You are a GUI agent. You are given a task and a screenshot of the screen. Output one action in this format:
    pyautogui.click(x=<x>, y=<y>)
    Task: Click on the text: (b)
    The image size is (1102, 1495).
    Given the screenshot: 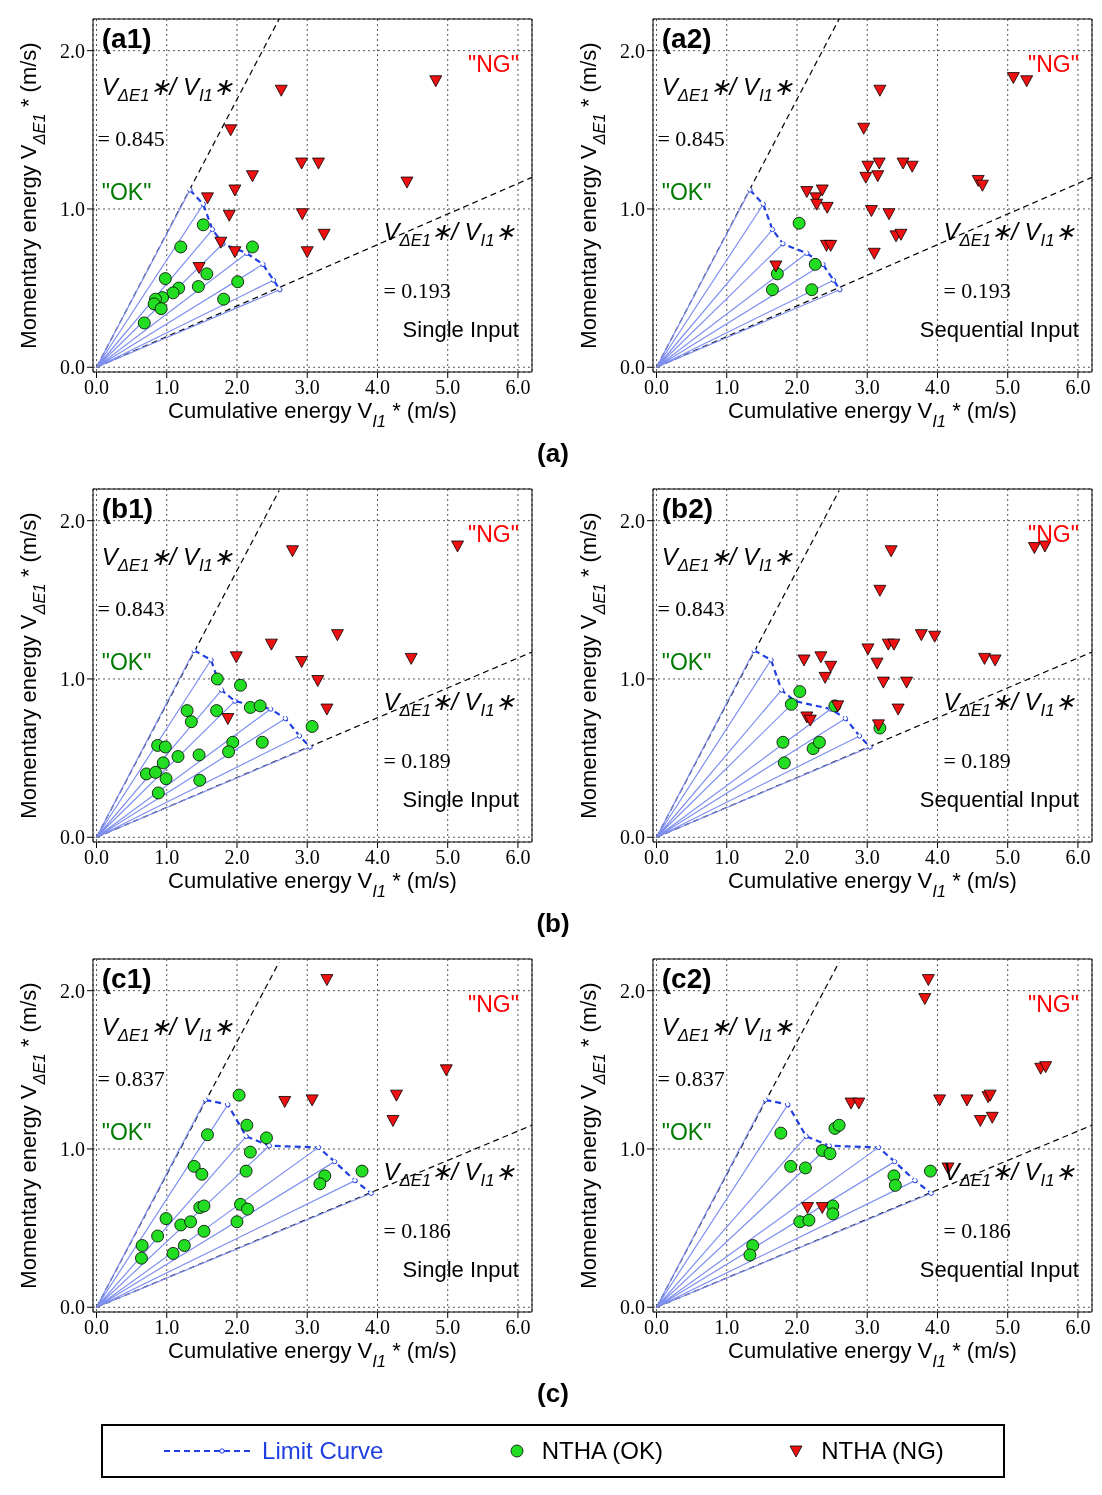 What is the action you would take?
    pyautogui.click(x=553, y=924)
    